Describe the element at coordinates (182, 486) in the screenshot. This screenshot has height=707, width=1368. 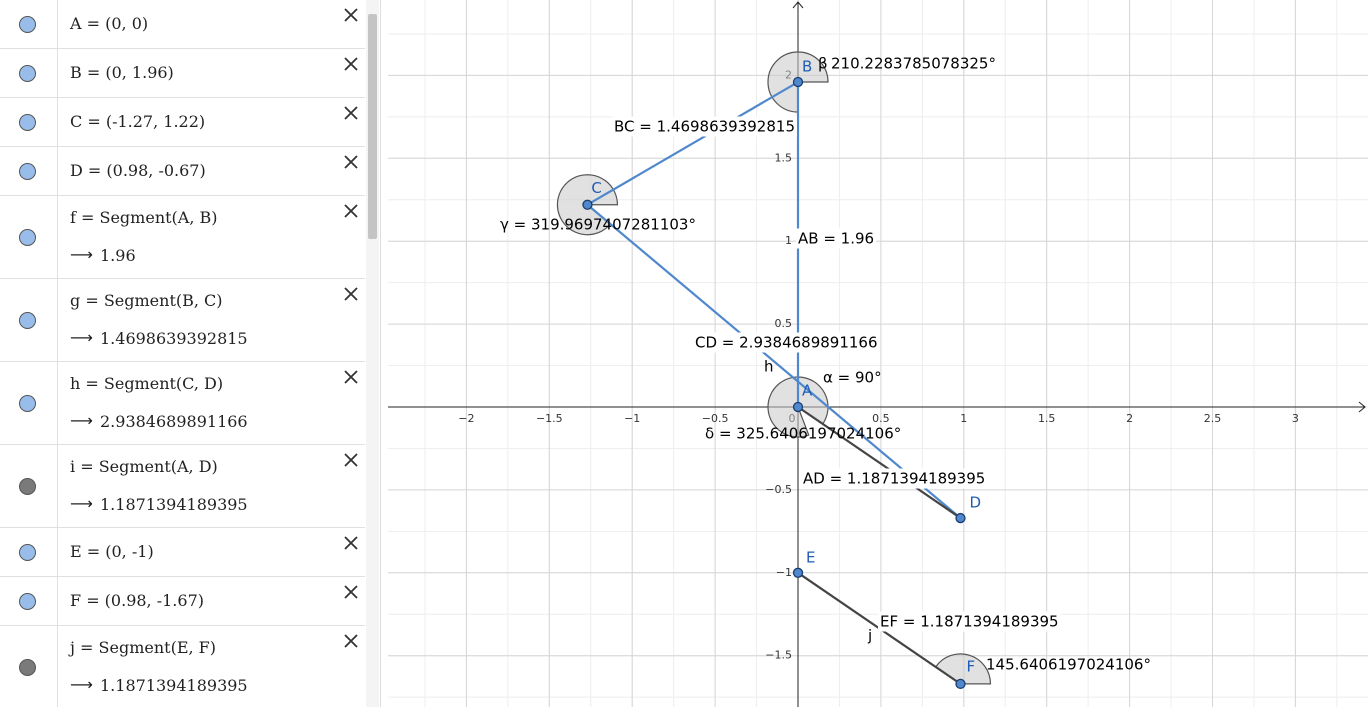
I see `algebra-row: i = Segment(A, D) ⟶ 1.1871394189395` at that location.